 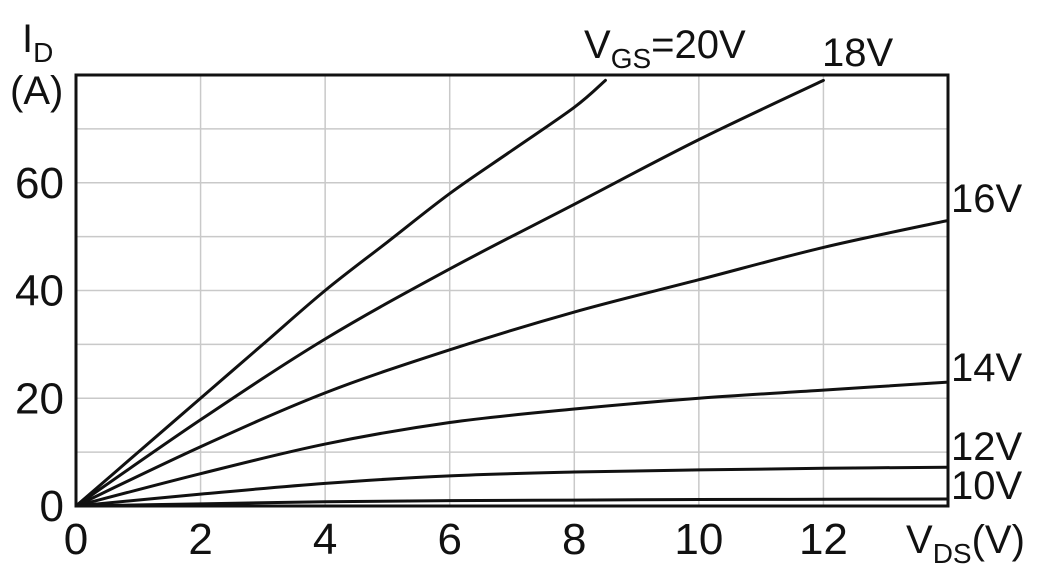 I want to click on y-tick-label: 40, so click(x=39, y=291).